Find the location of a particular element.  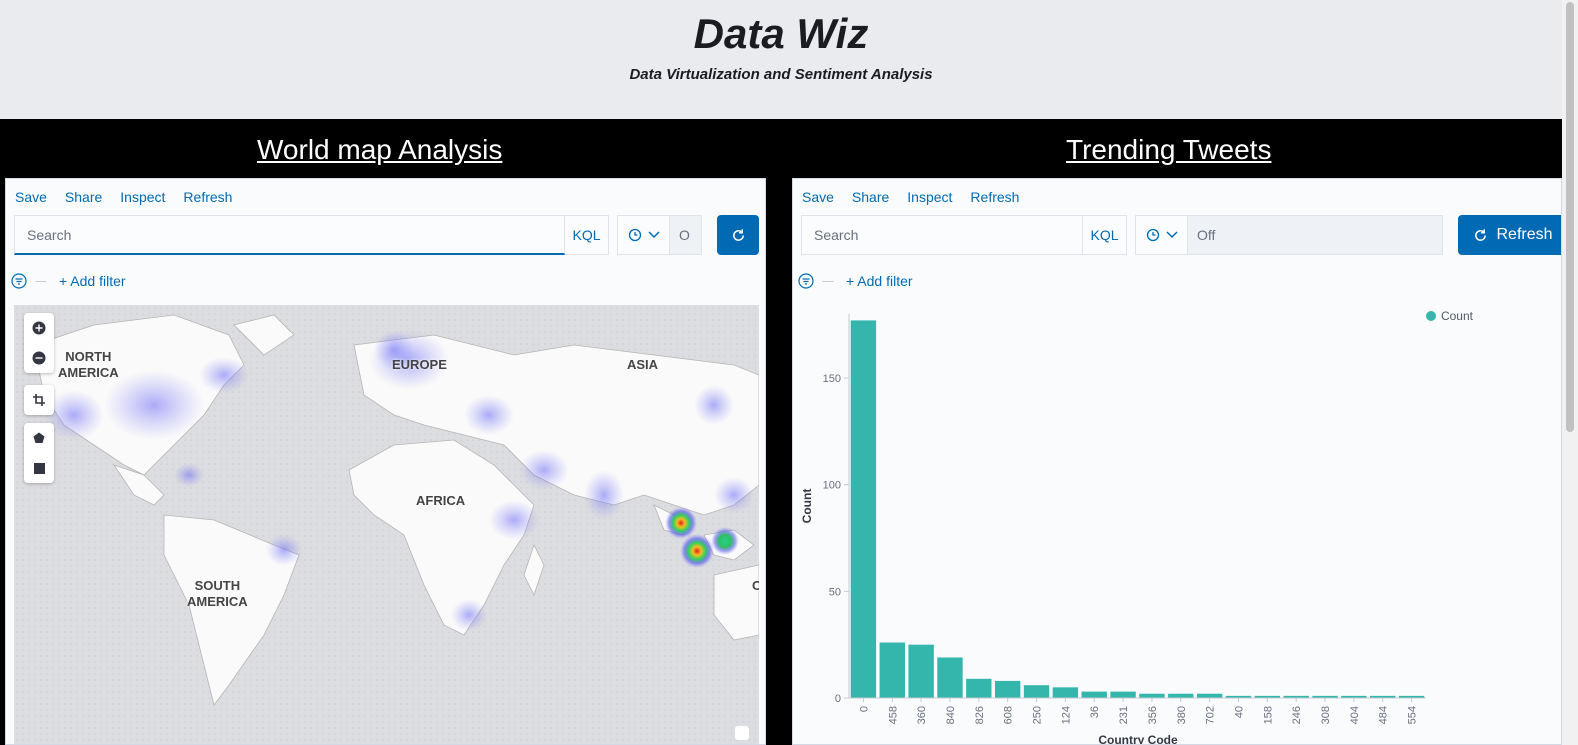

x-tick-label: 124 is located at coordinates (1066, 715).